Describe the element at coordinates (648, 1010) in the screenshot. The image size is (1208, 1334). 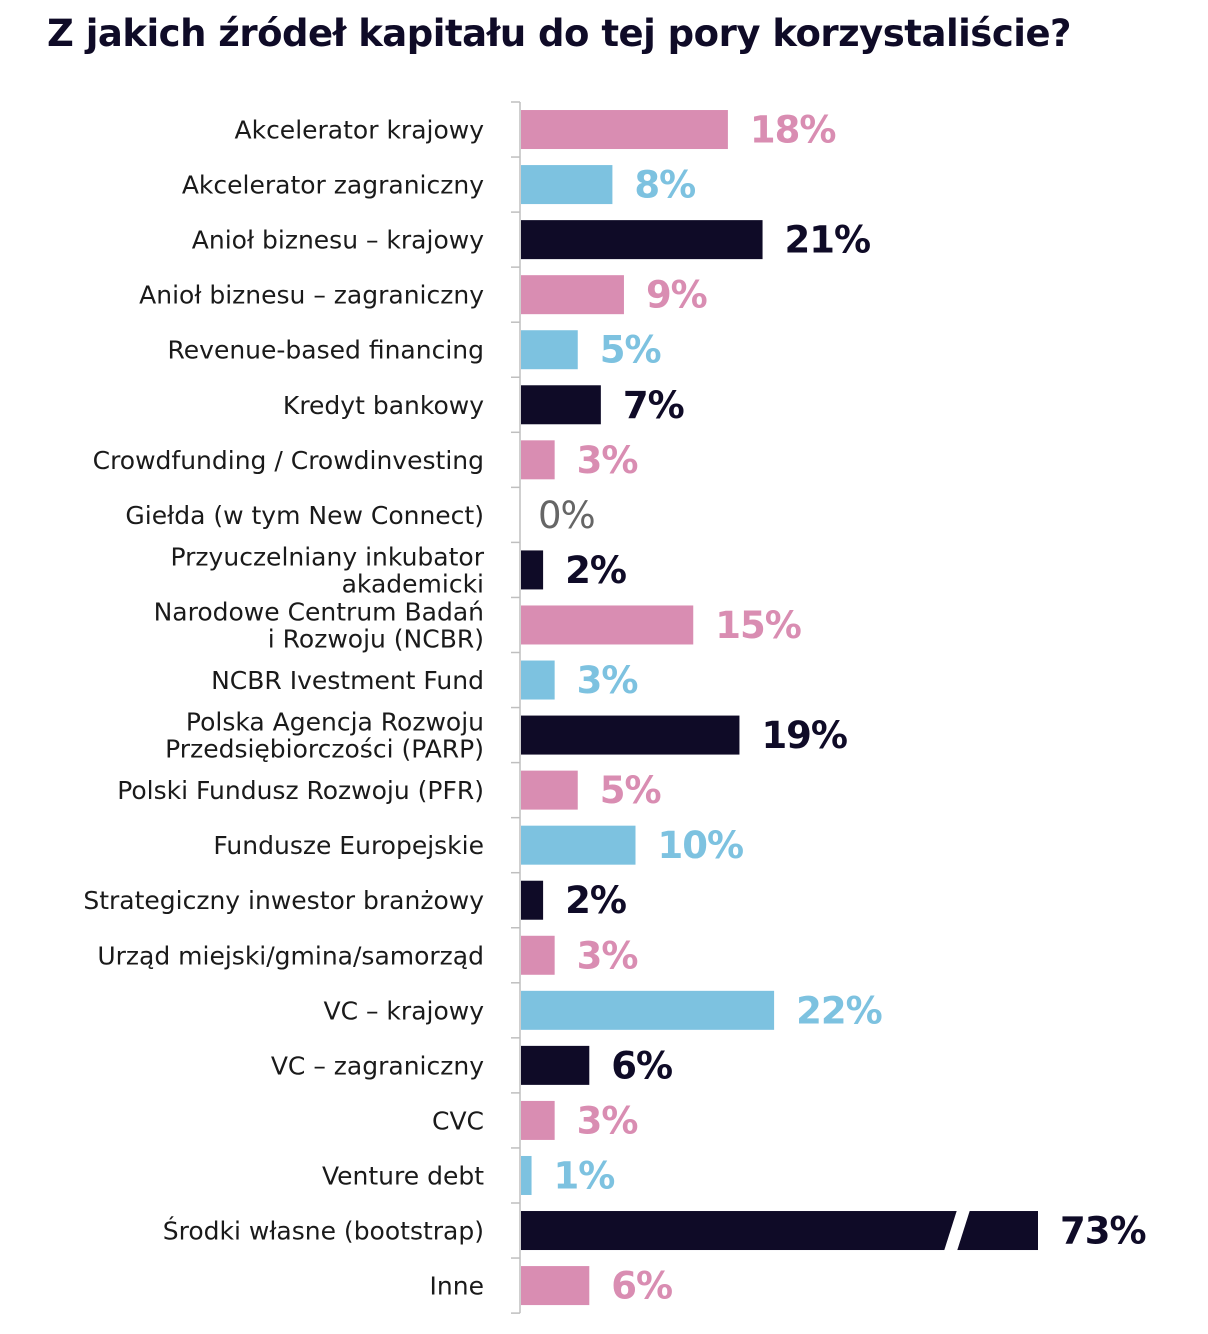
I see `bar-vc-krajowy` at that location.